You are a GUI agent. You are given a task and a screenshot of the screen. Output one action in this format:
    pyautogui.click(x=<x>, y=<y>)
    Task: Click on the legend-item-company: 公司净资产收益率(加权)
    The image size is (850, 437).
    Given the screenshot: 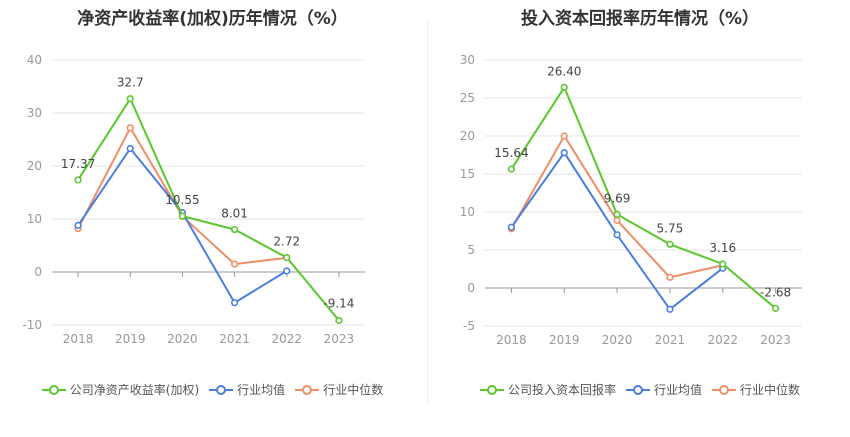 What is the action you would take?
    pyautogui.click(x=120, y=389)
    